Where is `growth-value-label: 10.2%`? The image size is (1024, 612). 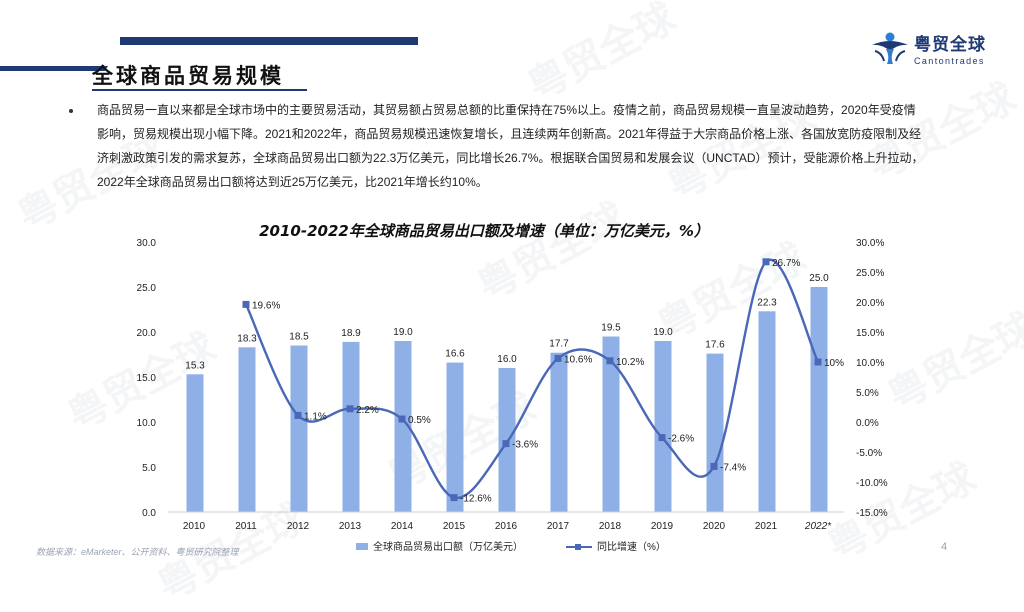 growth-value-label: 10.2% is located at coordinates (630, 362).